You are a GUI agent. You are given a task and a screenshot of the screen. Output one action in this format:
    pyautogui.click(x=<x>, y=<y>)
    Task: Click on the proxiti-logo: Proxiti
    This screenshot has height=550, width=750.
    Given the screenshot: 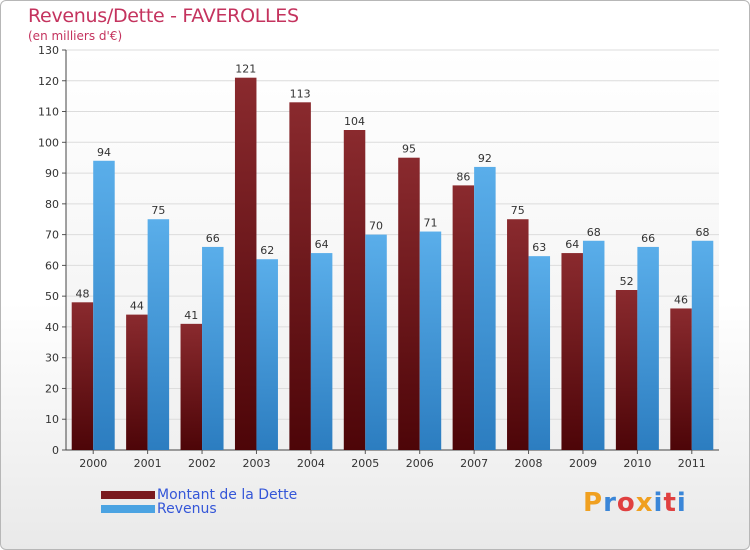 What is the action you would take?
    pyautogui.click(x=635, y=503)
    